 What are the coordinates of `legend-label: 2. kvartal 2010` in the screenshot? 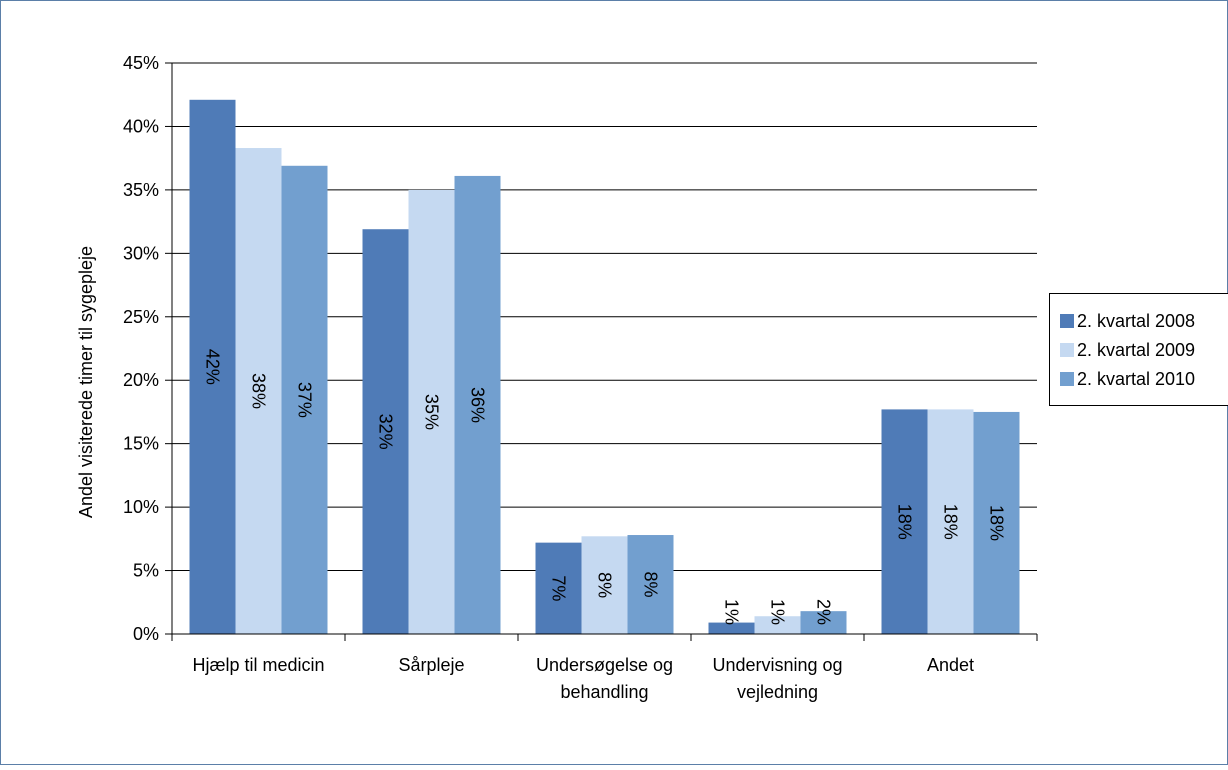 It's located at (1136, 379).